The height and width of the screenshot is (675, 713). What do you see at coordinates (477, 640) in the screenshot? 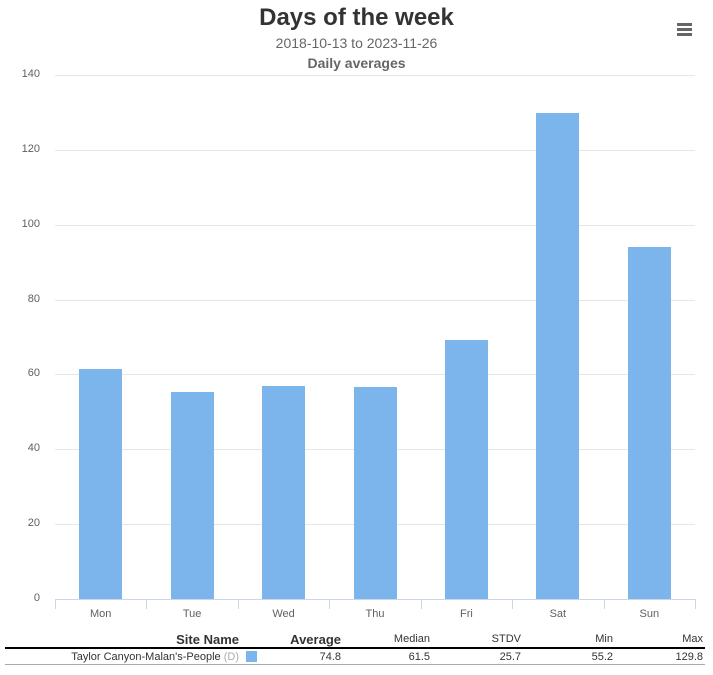
I see `header-stdv: STDV` at bounding box center [477, 640].